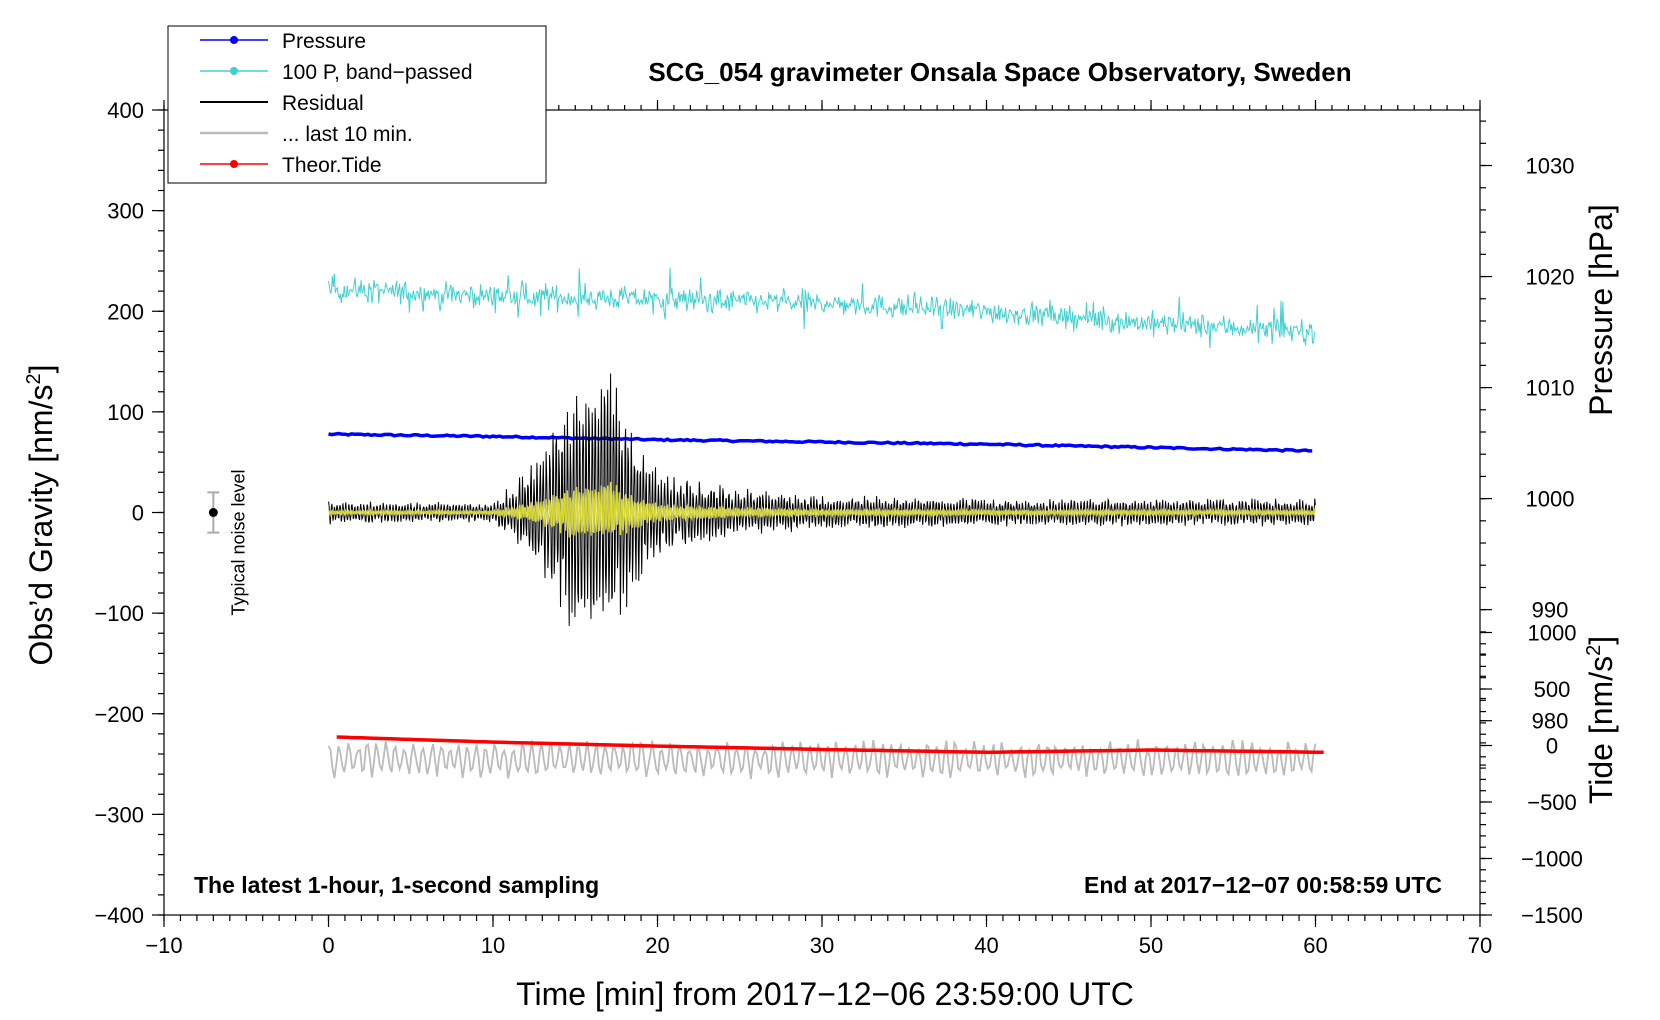  Describe the element at coordinates (213, 512) in the screenshot. I see `noise-center-dot` at that location.